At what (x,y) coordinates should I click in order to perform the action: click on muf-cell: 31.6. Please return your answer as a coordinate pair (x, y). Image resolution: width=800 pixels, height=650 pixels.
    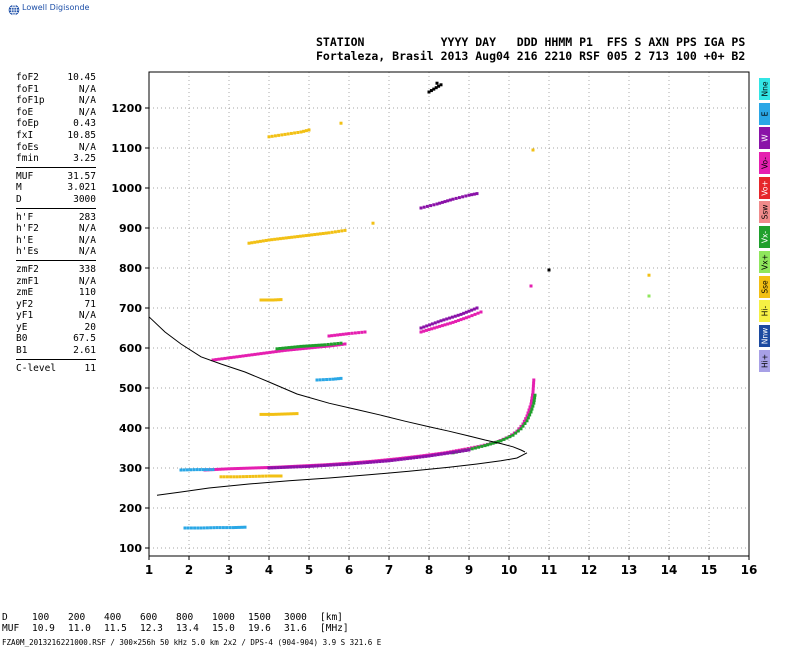
    Looking at the image, I should click on (295, 628).